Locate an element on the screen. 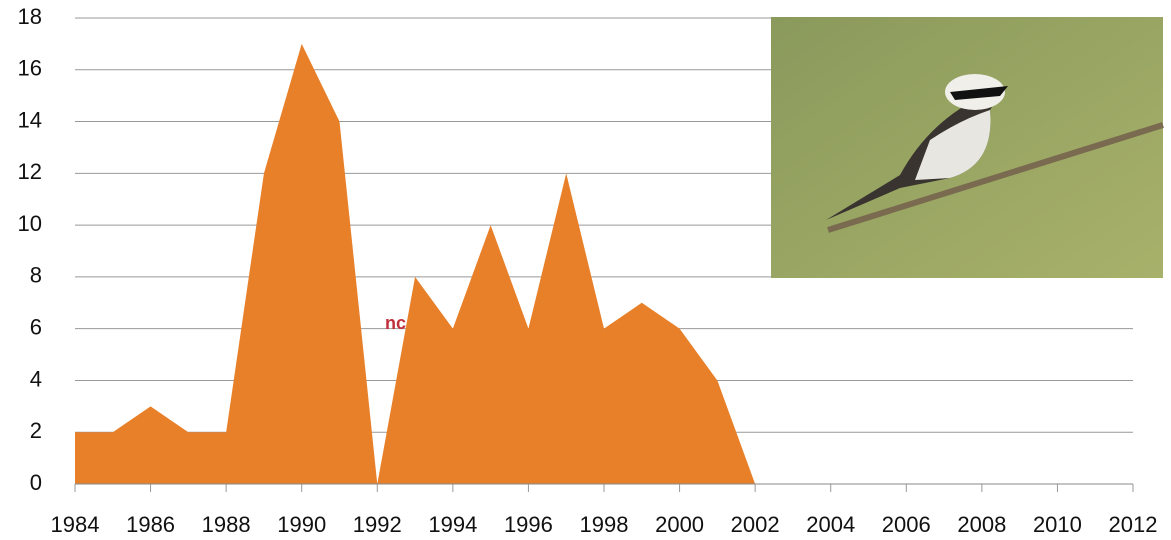  y-tick-label: 10 is located at coordinates (30, 223).